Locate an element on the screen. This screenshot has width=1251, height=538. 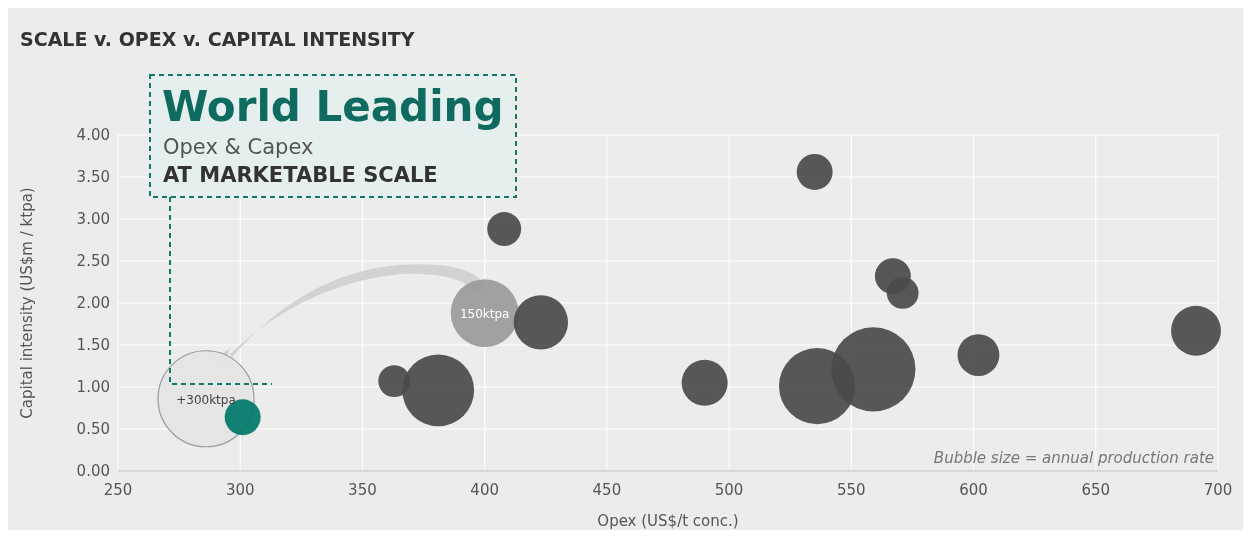
y-tick-label: 3.00 is located at coordinates (93, 219).